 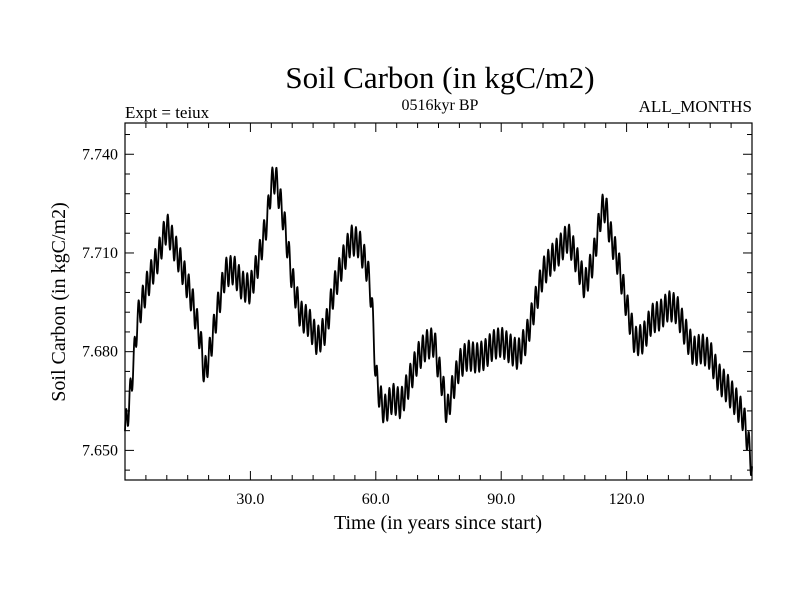 I want to click on y-axis-label: Soil Carbon (in kgC/m2), so click(x=59, y=301).